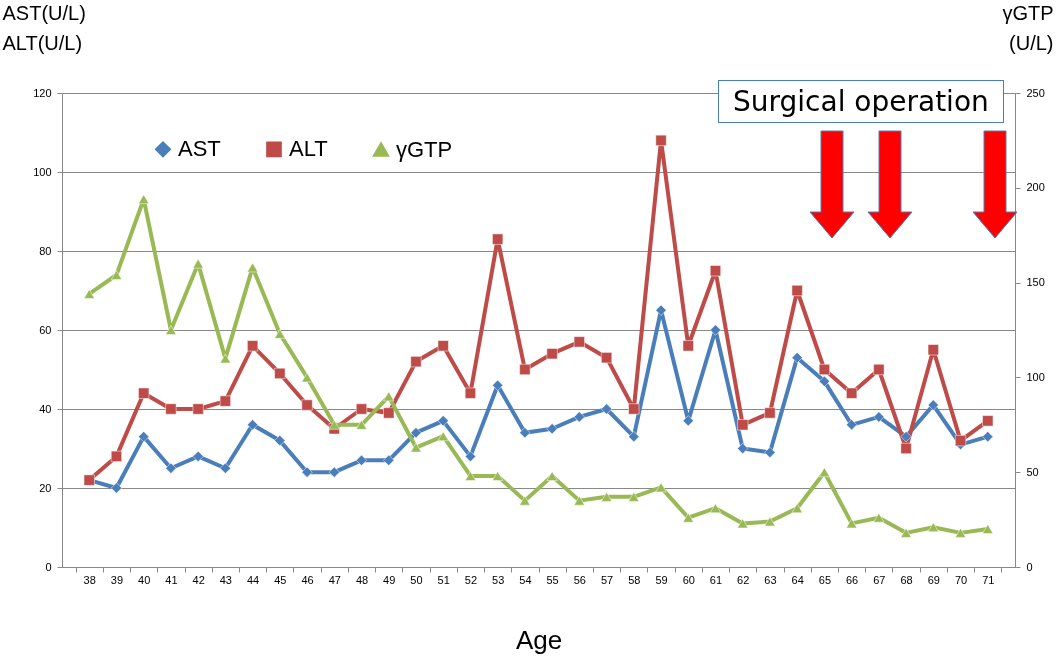 The width and height of the screenshot is (1058, 664). I want to click on x-tick-label: 43, so click(225, 579).